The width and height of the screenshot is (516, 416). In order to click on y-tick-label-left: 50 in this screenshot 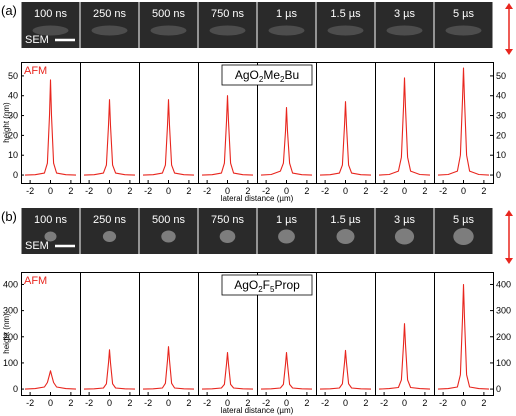, I will do `click(13, 76)`.